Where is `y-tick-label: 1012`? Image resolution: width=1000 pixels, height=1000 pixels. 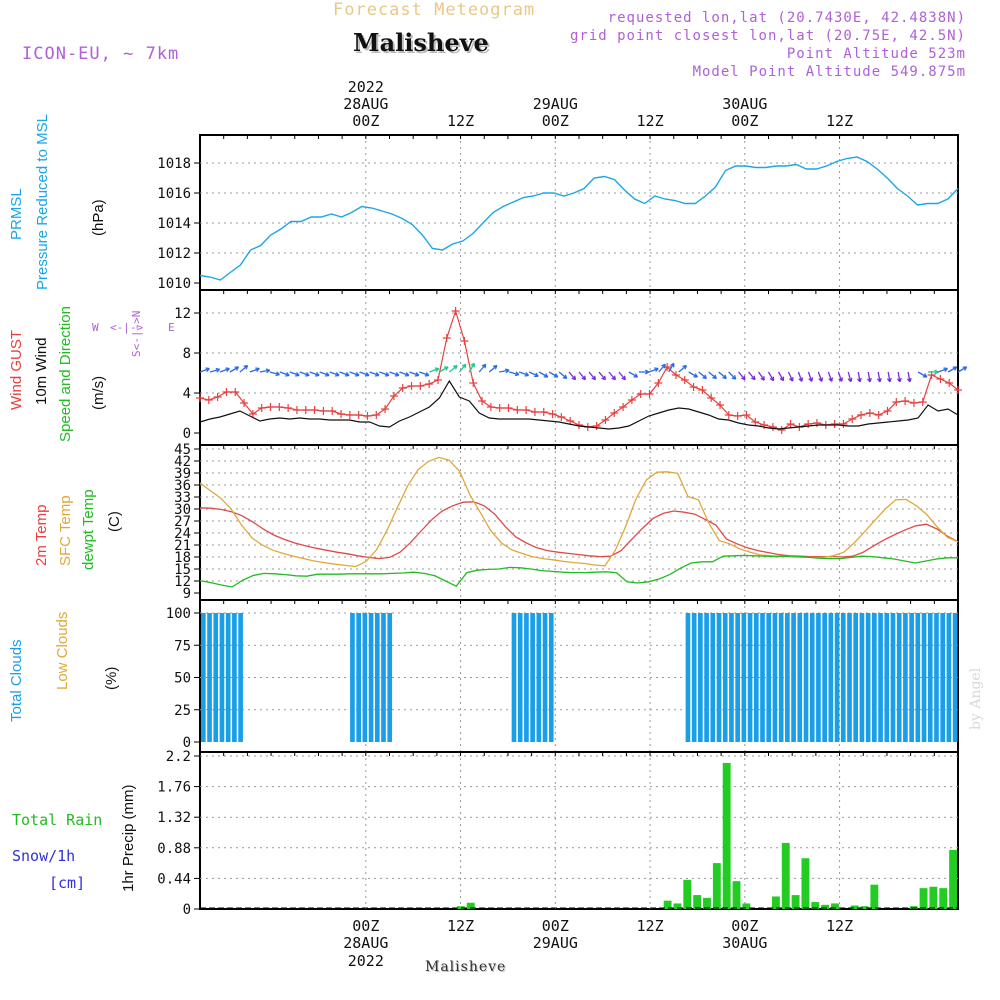 y-tick-label: 1012 is located at coordinates (174, 254).